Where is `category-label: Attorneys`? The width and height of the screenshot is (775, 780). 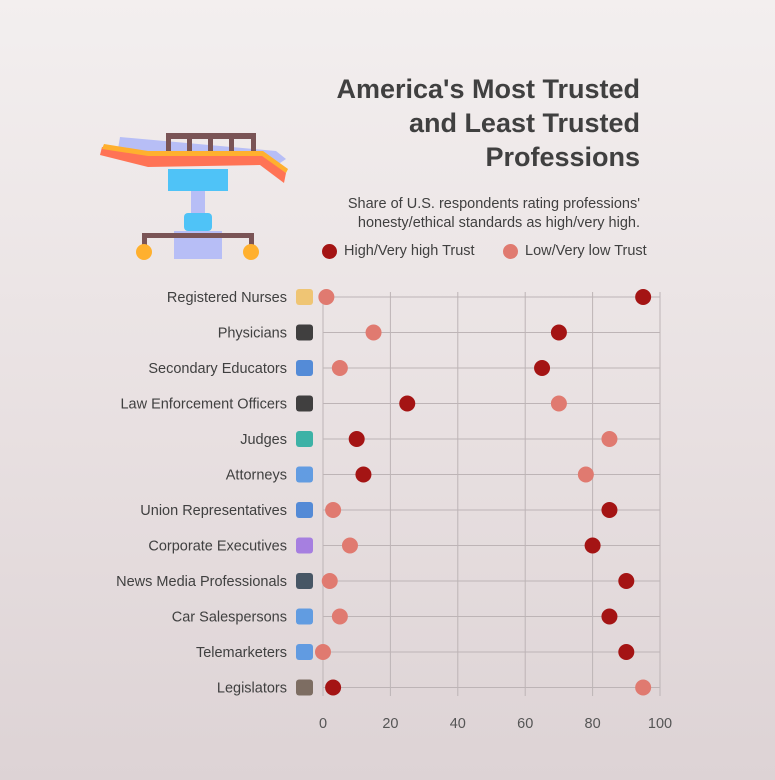
category-label: Attorneys is located at coordinates (256, 476).